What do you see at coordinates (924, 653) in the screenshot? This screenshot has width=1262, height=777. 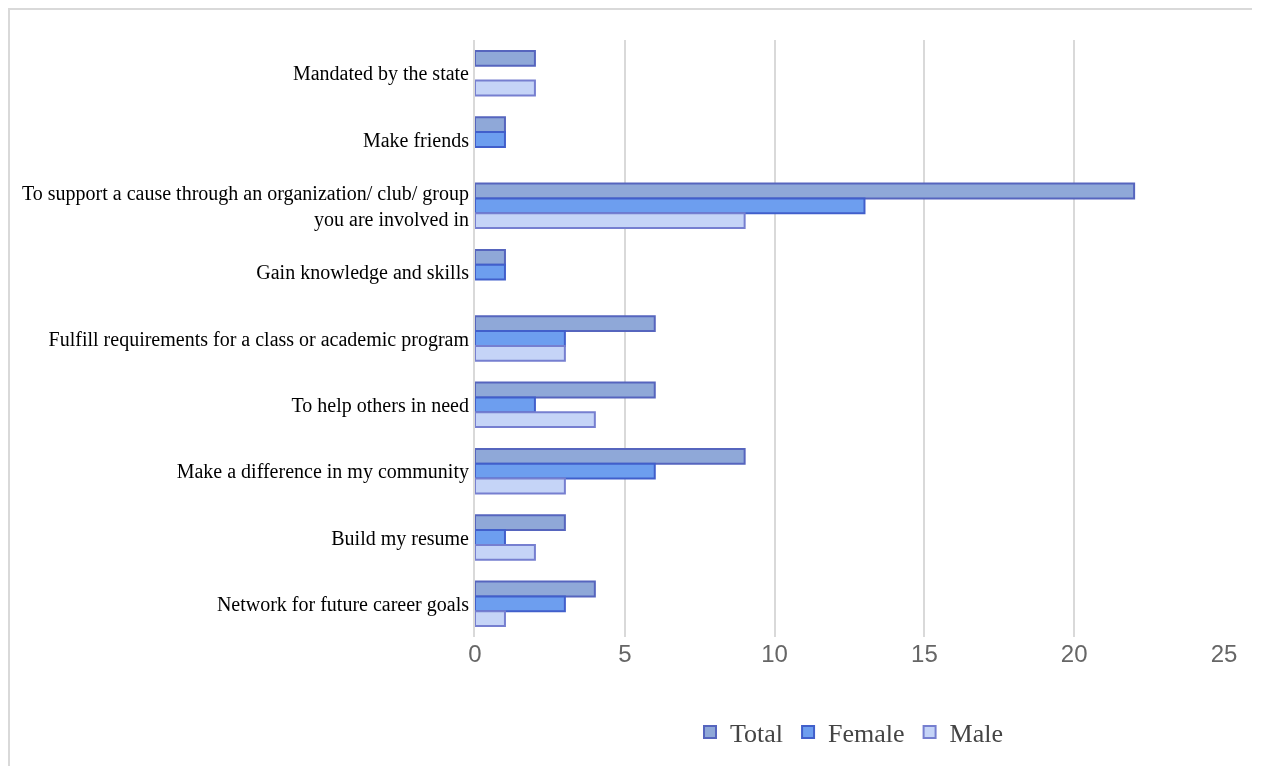 I see `x-tick-label: 15` at bounding box center [924, 653].